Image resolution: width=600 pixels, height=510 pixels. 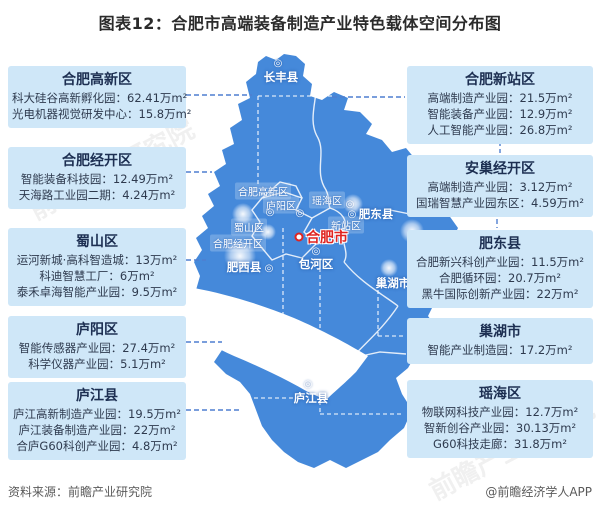 I want to click on district-label: 瑶海区, so click(x=327, y=200).